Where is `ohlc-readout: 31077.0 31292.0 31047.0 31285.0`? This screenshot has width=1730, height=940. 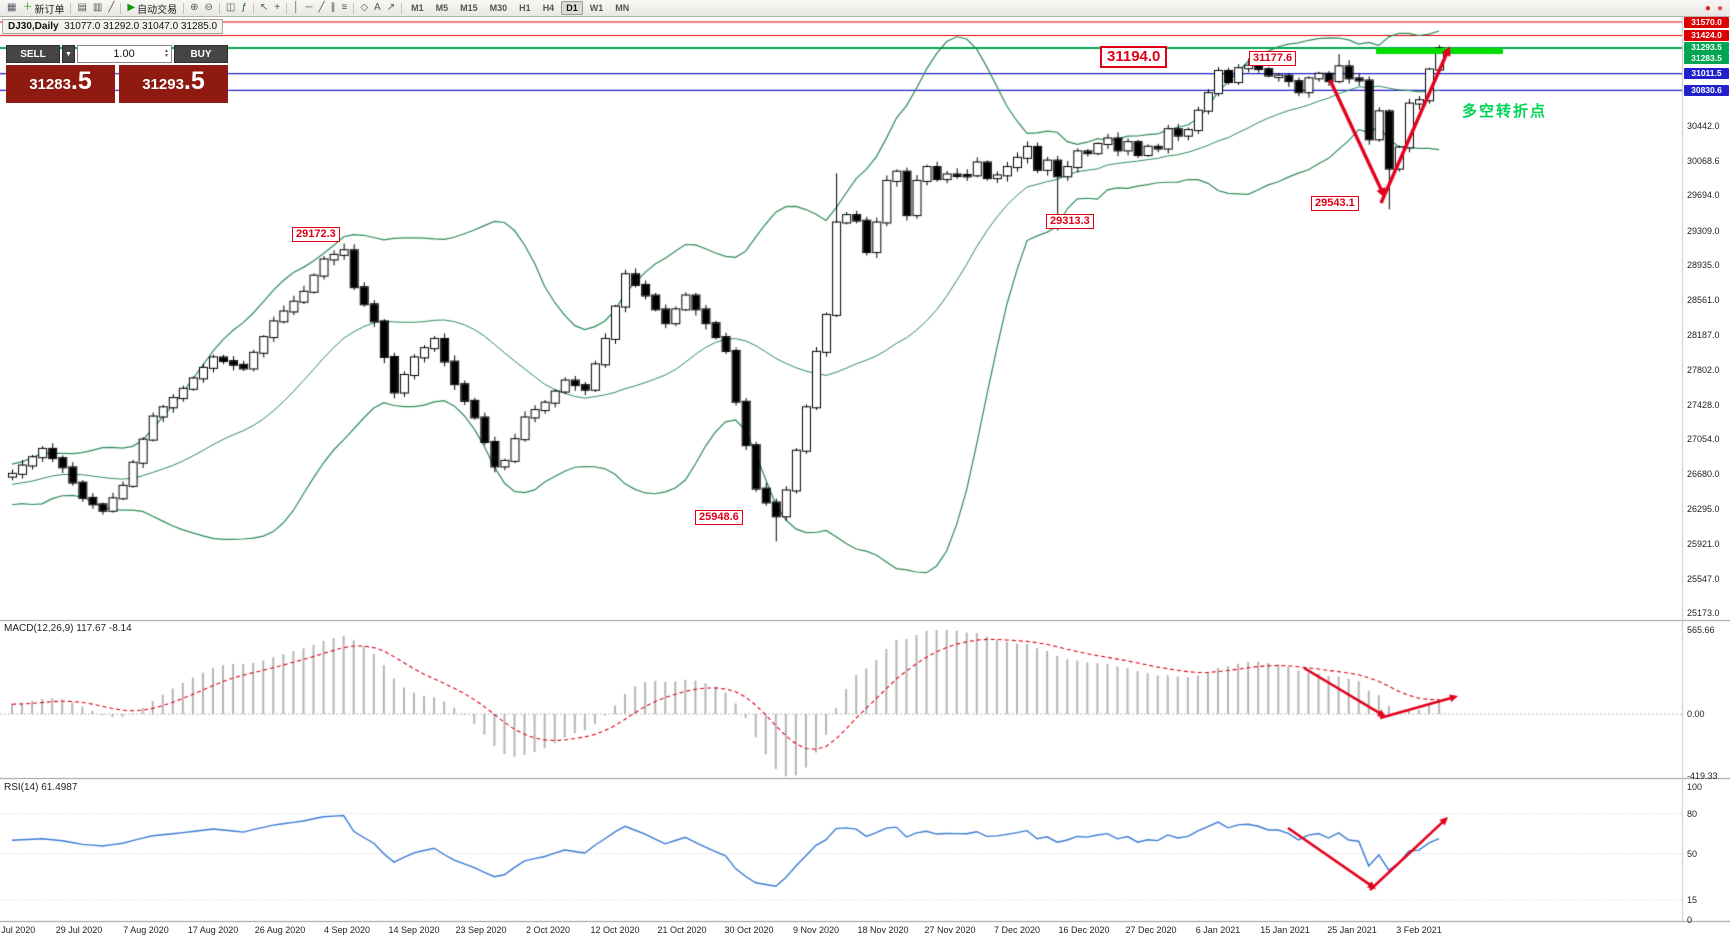
ohlc-readout: 31077.0 31292.0 31047.0 31285.0 is located at coordinates (141, 26).